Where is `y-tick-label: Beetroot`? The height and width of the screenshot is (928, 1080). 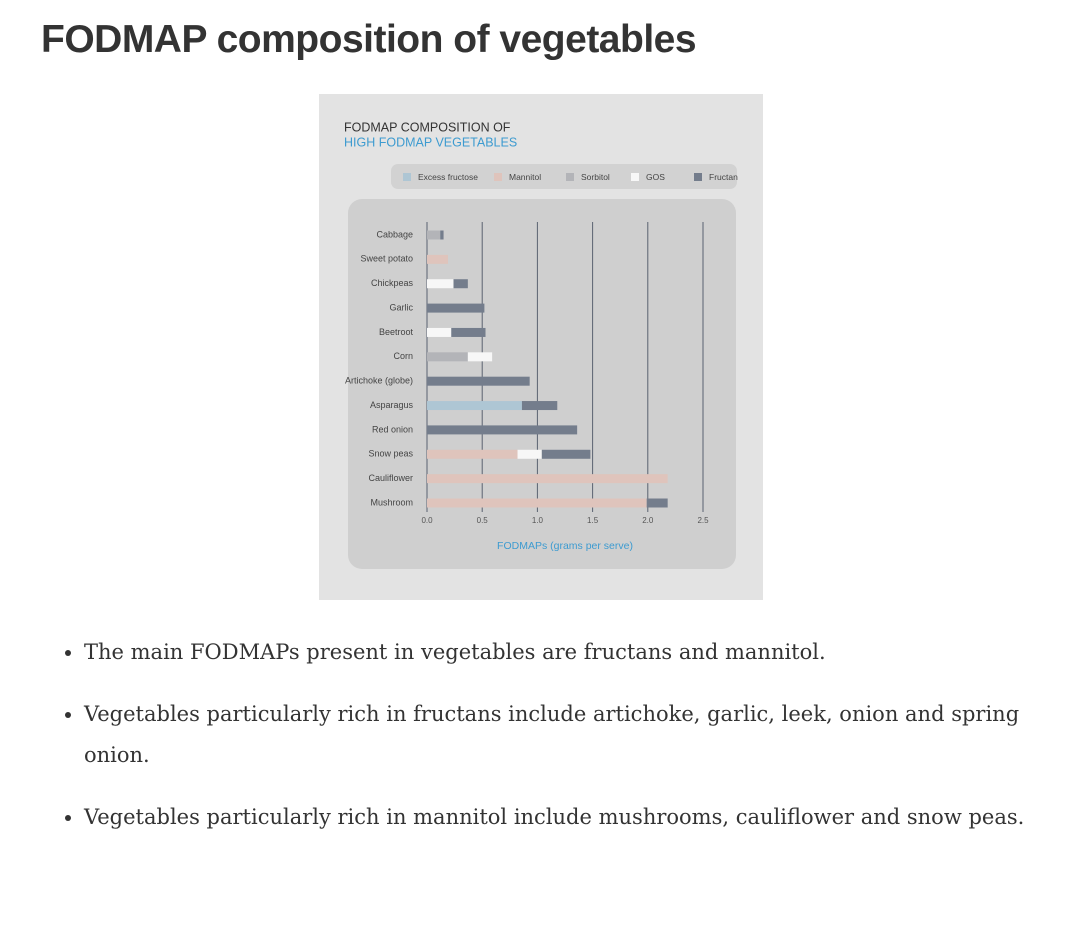
y-tick-label: Beetroot is located at coordinates (396, 332).